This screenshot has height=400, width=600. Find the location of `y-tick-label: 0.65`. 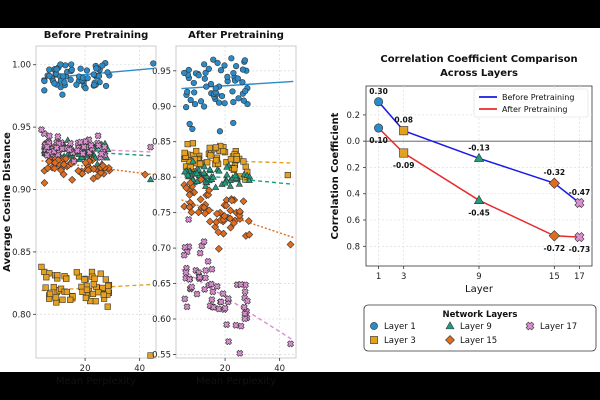

y-tick-label: 0.65 is located at coordinates (161, 285).